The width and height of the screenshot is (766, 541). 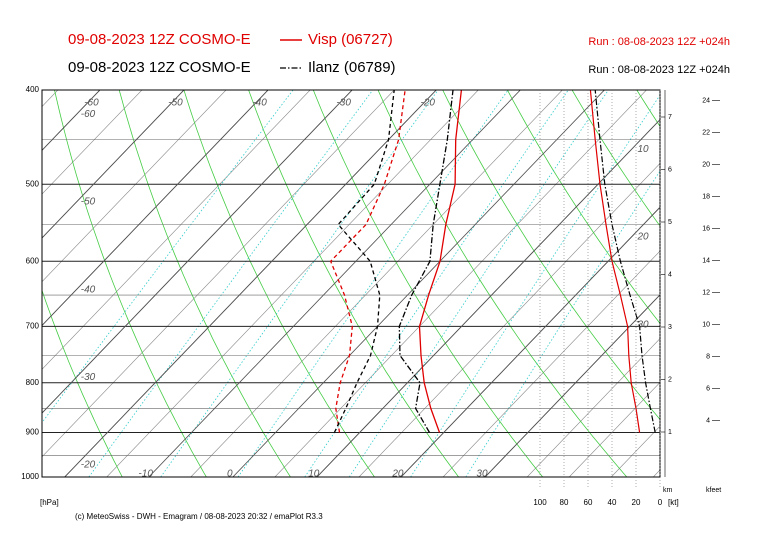 What do you see at coordinates (33, 89) in the screenshot?
I see `y-tick-label: 400` at bounding box center [33, 89].